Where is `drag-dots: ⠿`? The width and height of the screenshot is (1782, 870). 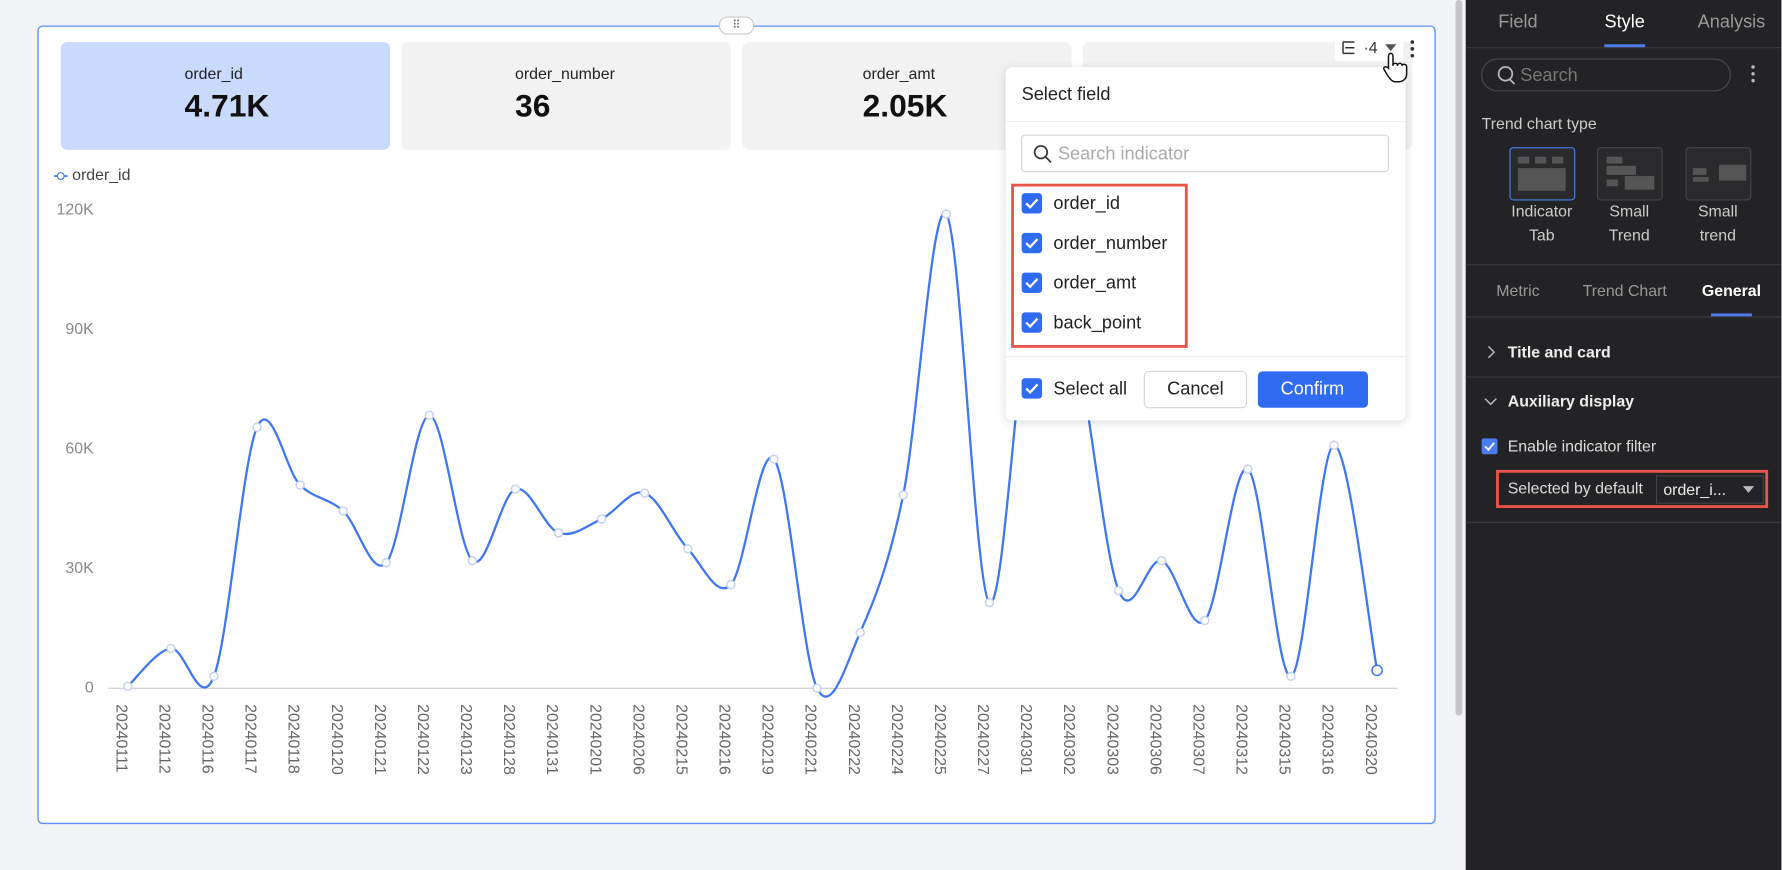 drag-dots: ⠿ is located at coordinates (736, 26).